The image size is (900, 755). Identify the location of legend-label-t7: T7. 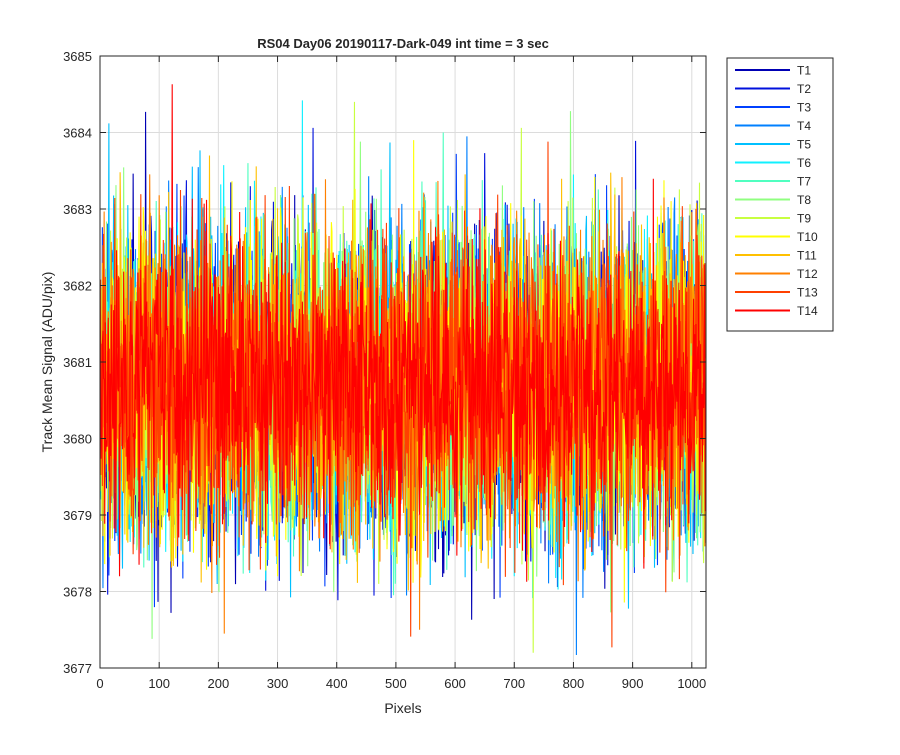
(804, 182).